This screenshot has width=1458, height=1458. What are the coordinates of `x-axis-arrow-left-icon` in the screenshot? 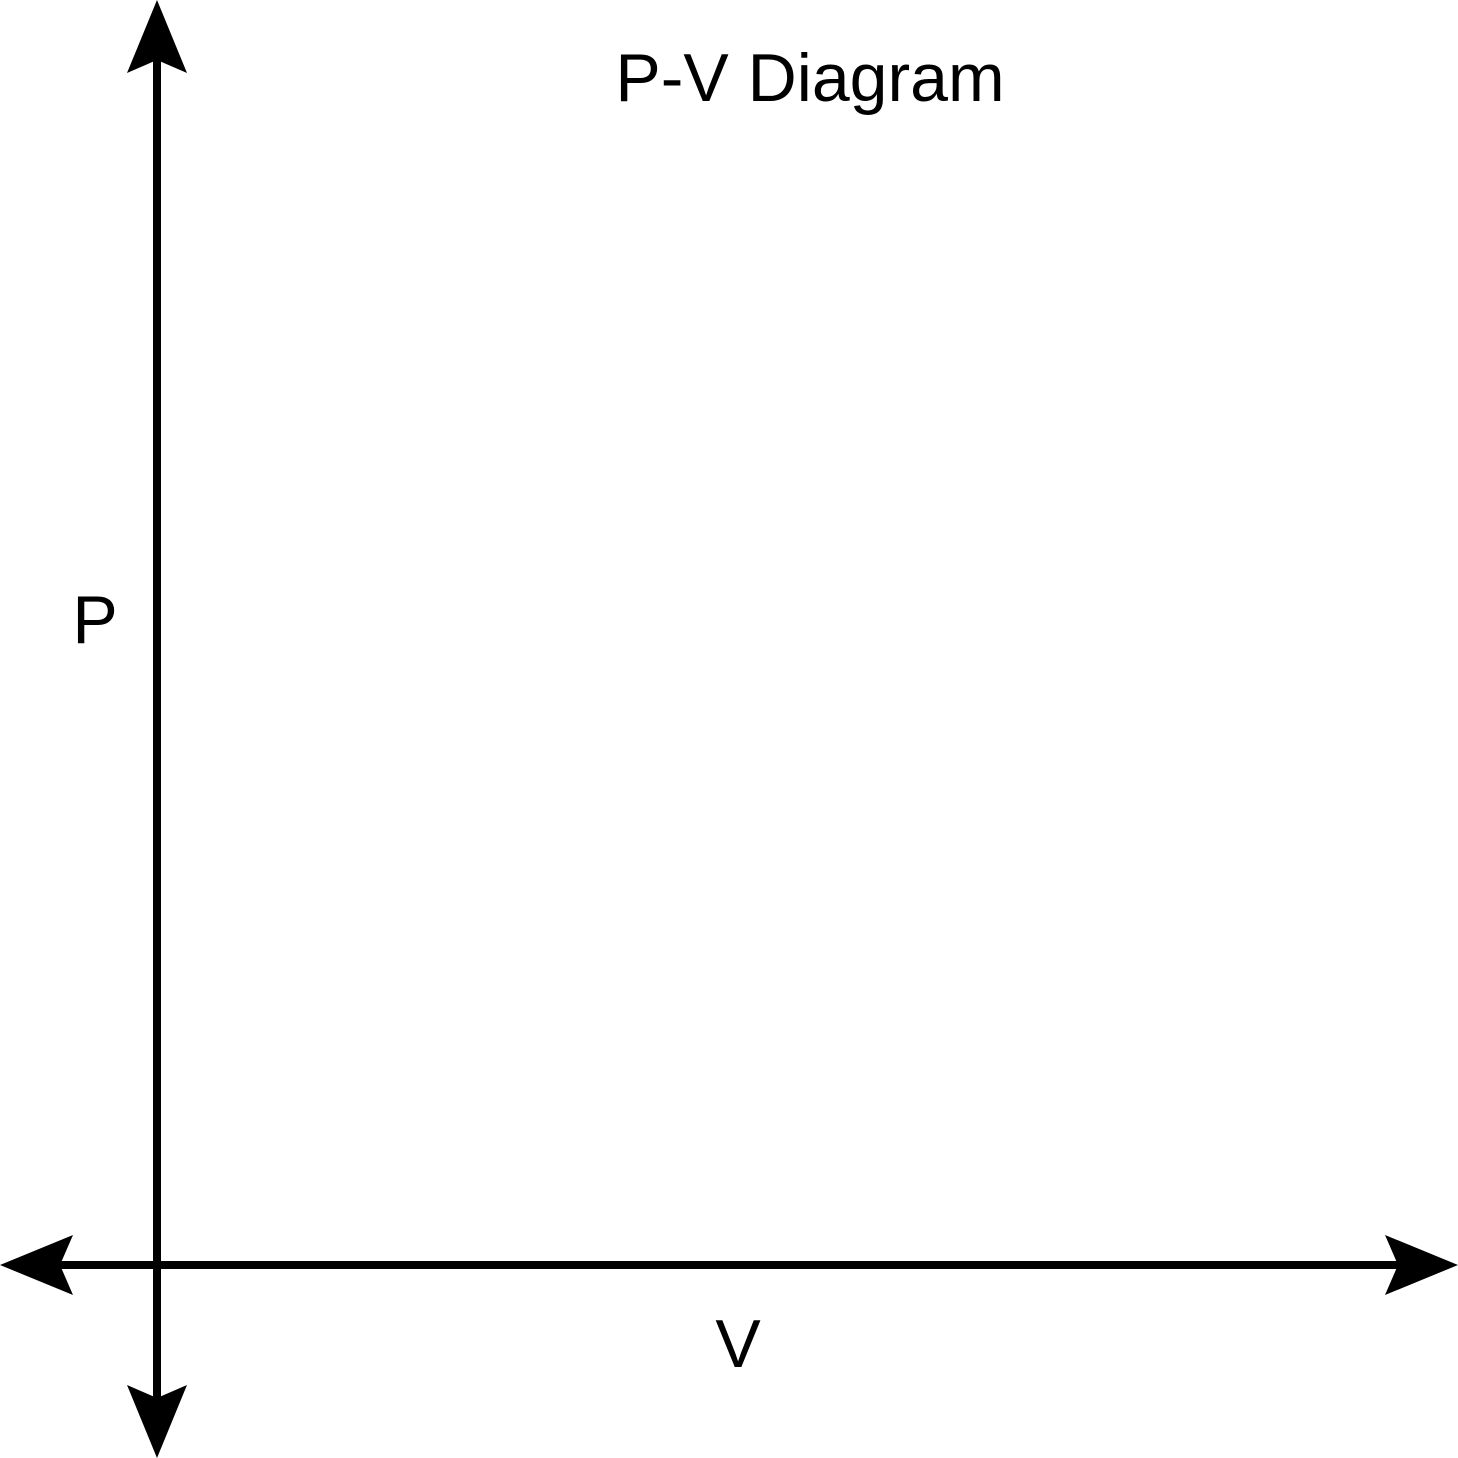 It's located at (36, 1265).